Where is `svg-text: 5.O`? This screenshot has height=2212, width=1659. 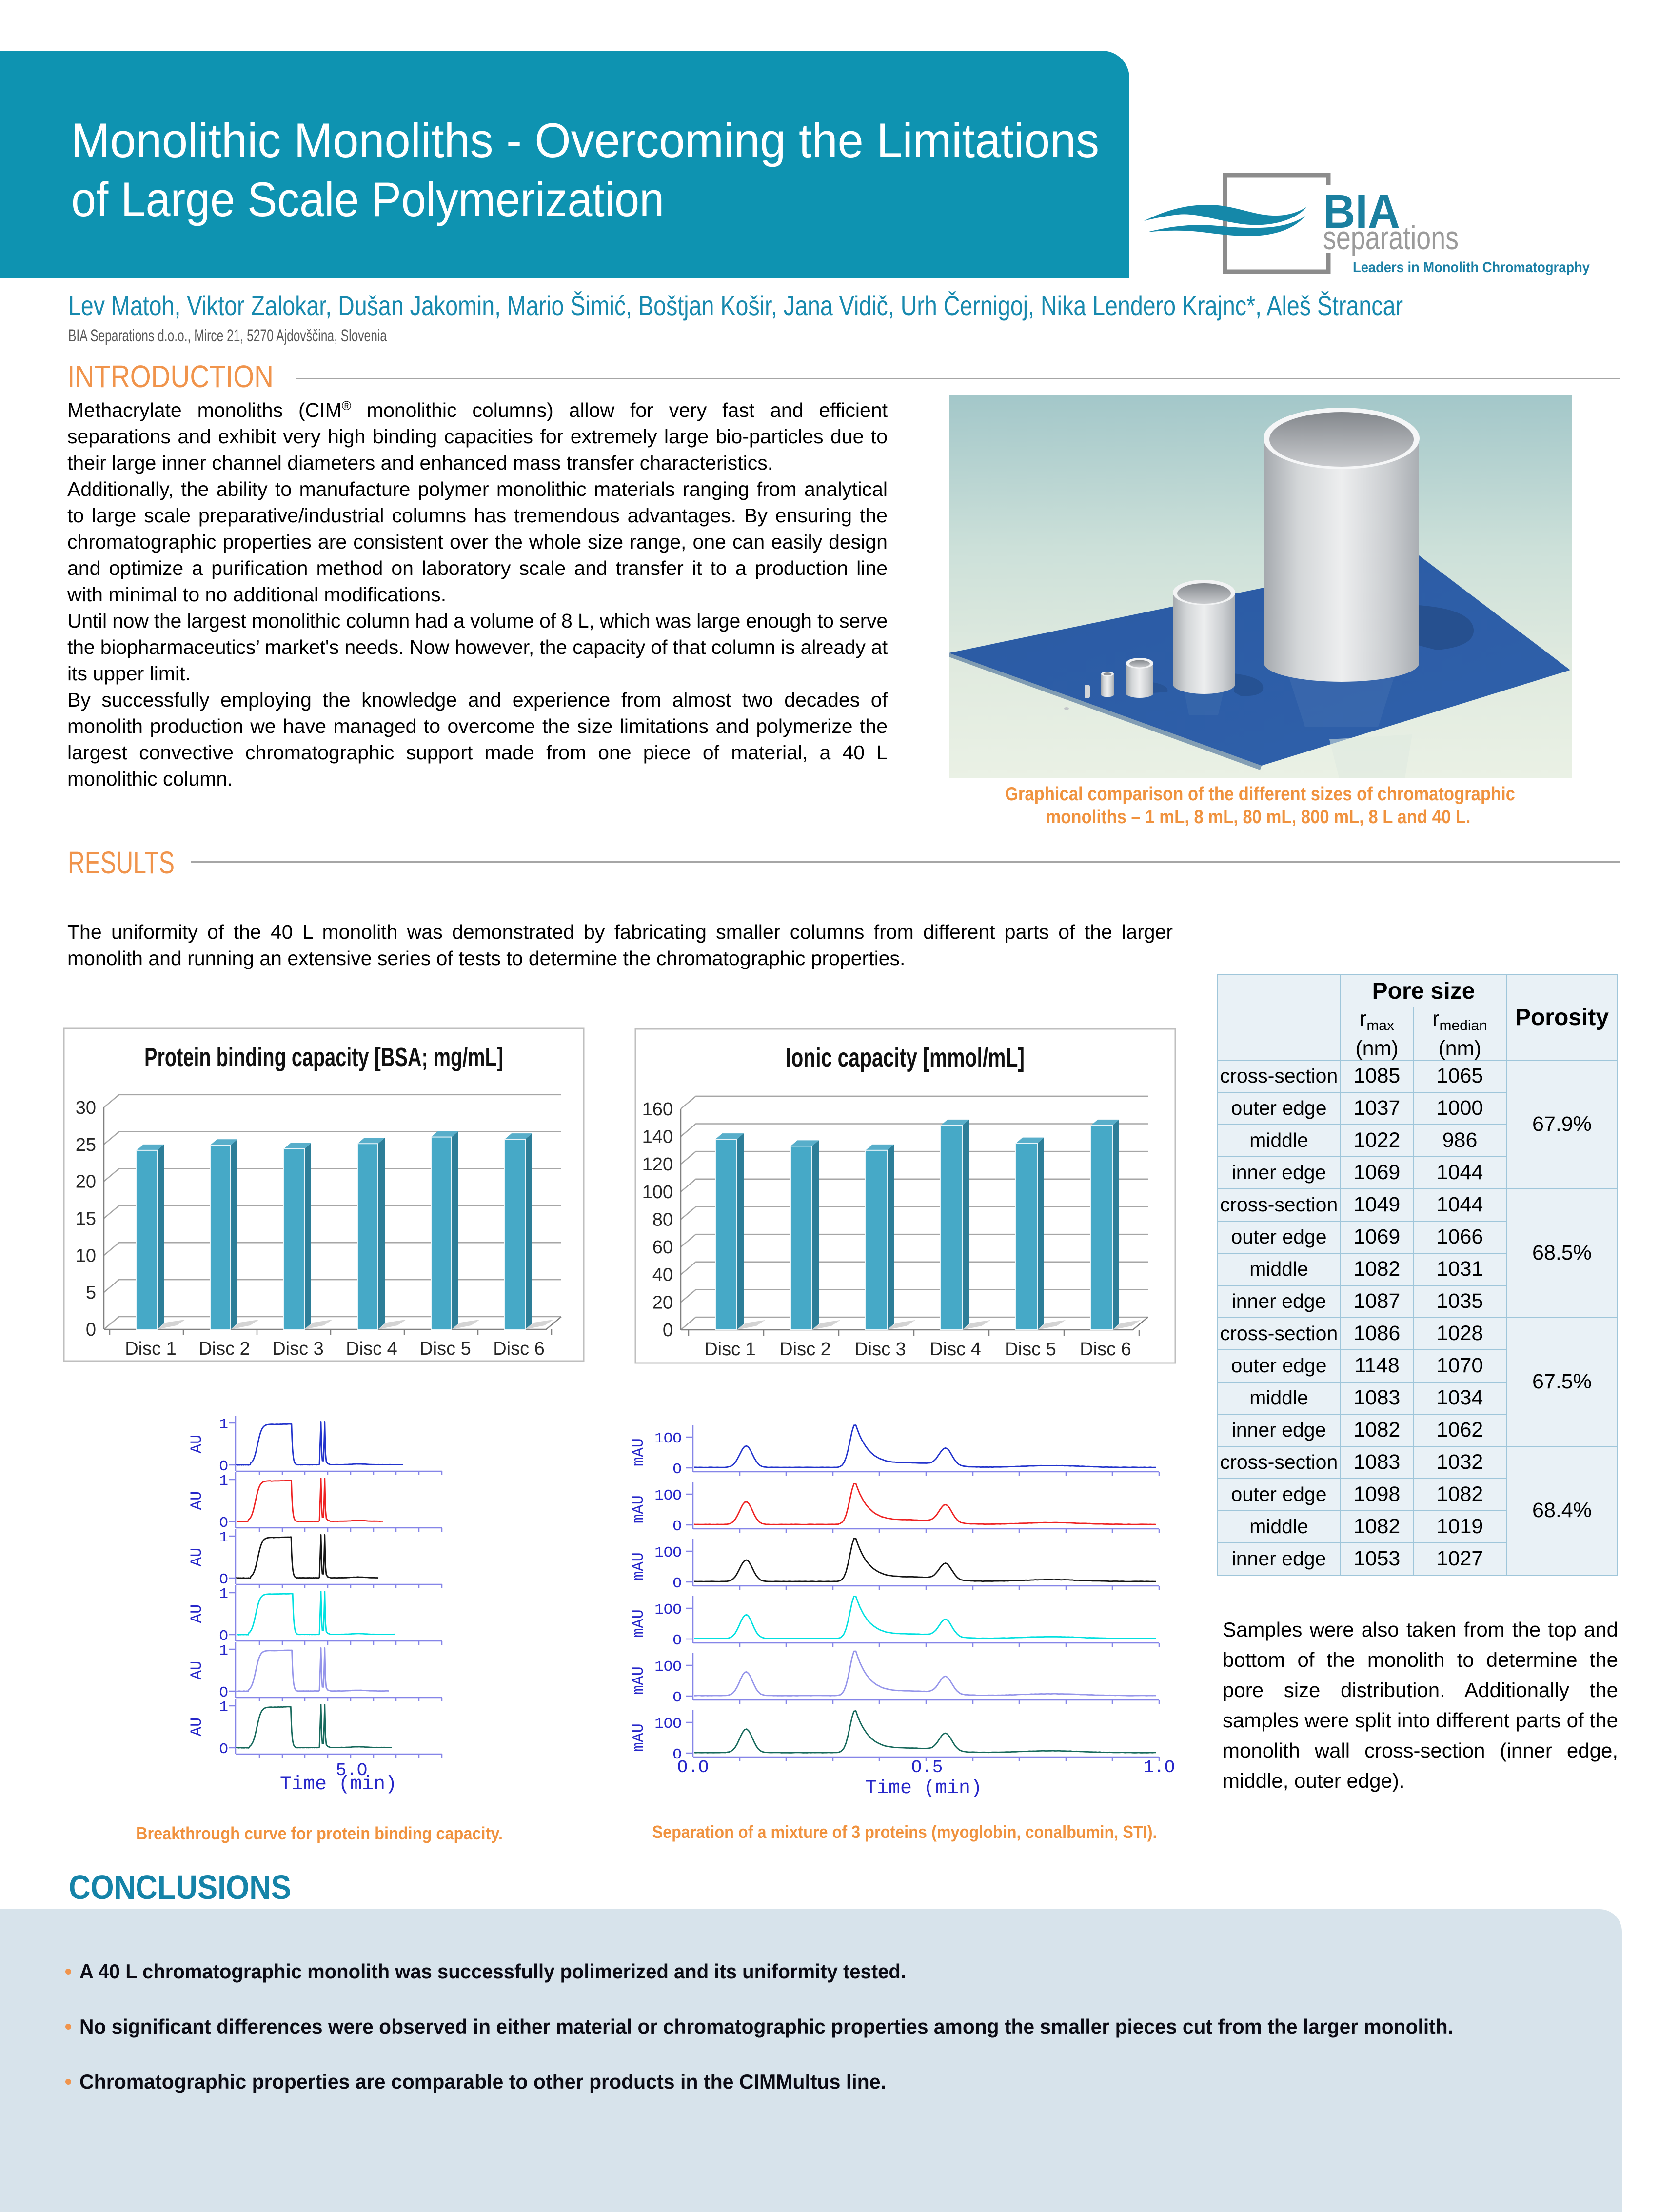
svg-text: 5.O is located at coordinates (352, 1770).